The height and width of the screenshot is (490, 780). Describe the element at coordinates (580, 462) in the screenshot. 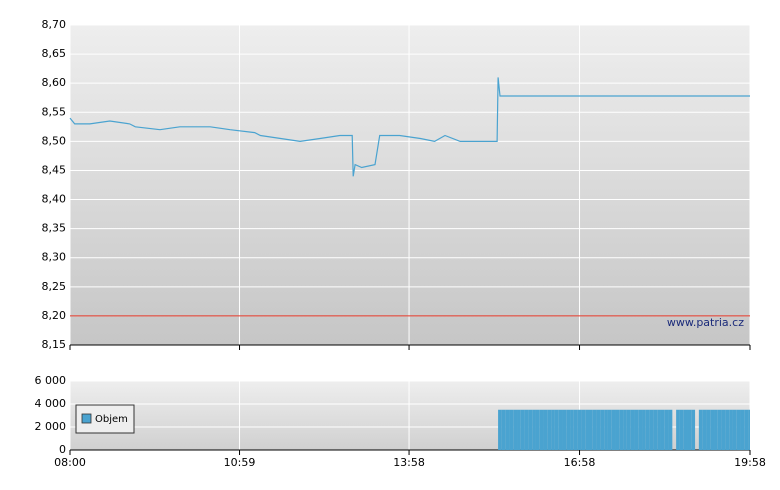

I see `x-tick-label: 16:58` at that location.